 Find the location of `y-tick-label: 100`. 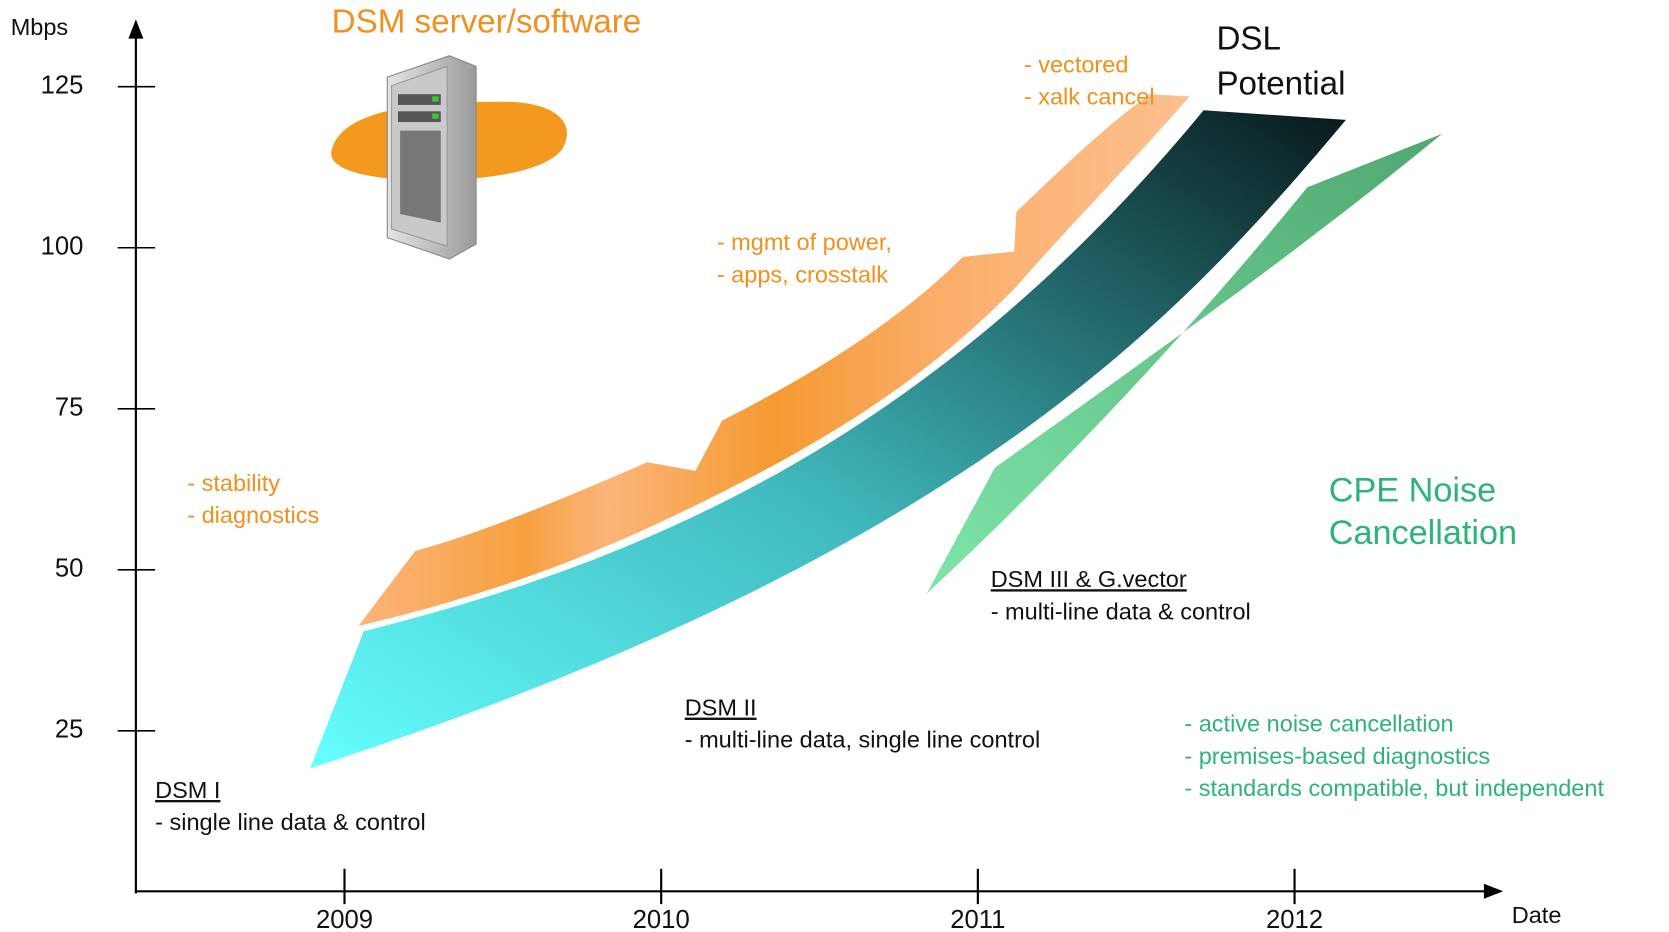

y-tick-label: 100 is located at coordinates (62, 247).